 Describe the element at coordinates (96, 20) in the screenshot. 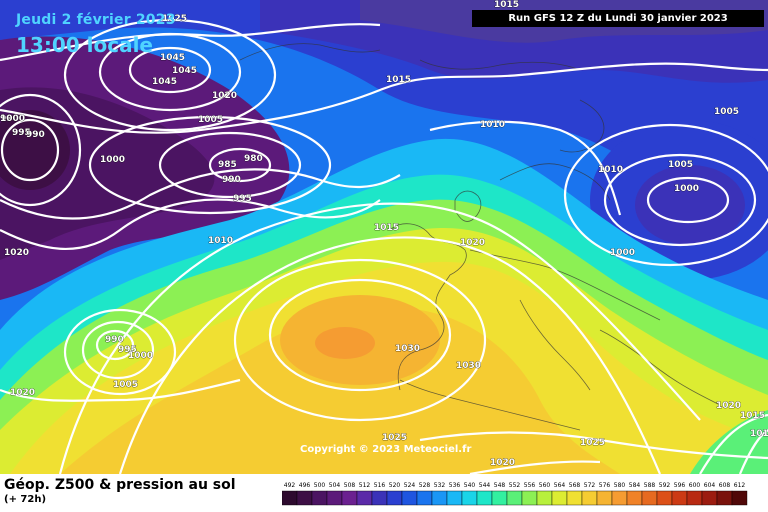

I see `forecast-date: Jeudi 2 février 2023` at that location.